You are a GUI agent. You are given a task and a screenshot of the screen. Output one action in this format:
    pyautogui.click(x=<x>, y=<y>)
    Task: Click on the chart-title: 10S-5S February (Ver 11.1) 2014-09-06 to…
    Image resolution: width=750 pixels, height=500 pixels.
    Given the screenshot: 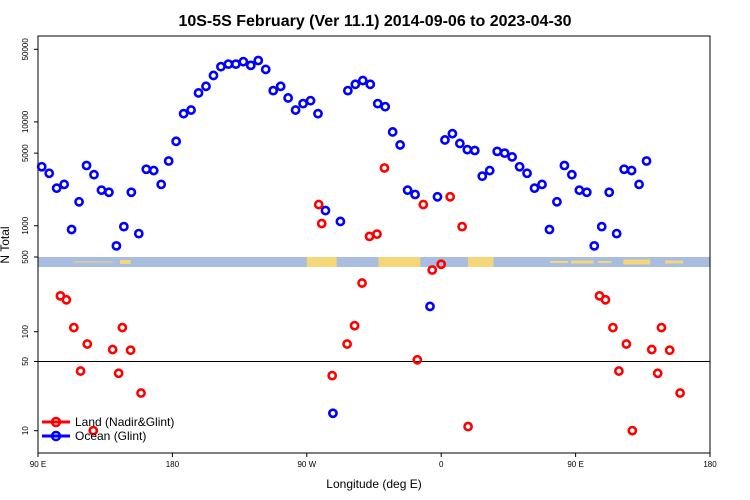 What is the action you would take?
    pyautogui.click(x=374, y=21)
    